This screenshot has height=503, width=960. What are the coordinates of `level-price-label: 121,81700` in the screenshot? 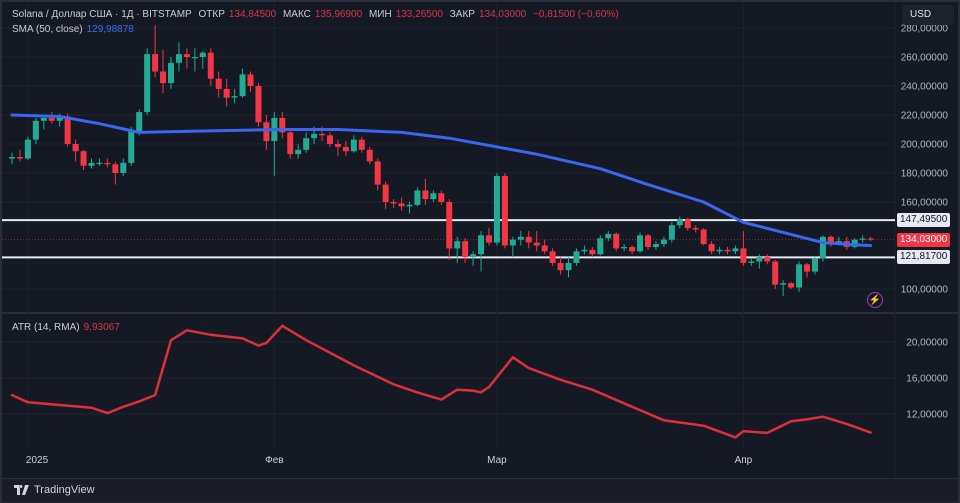 It's located at (924, 257).